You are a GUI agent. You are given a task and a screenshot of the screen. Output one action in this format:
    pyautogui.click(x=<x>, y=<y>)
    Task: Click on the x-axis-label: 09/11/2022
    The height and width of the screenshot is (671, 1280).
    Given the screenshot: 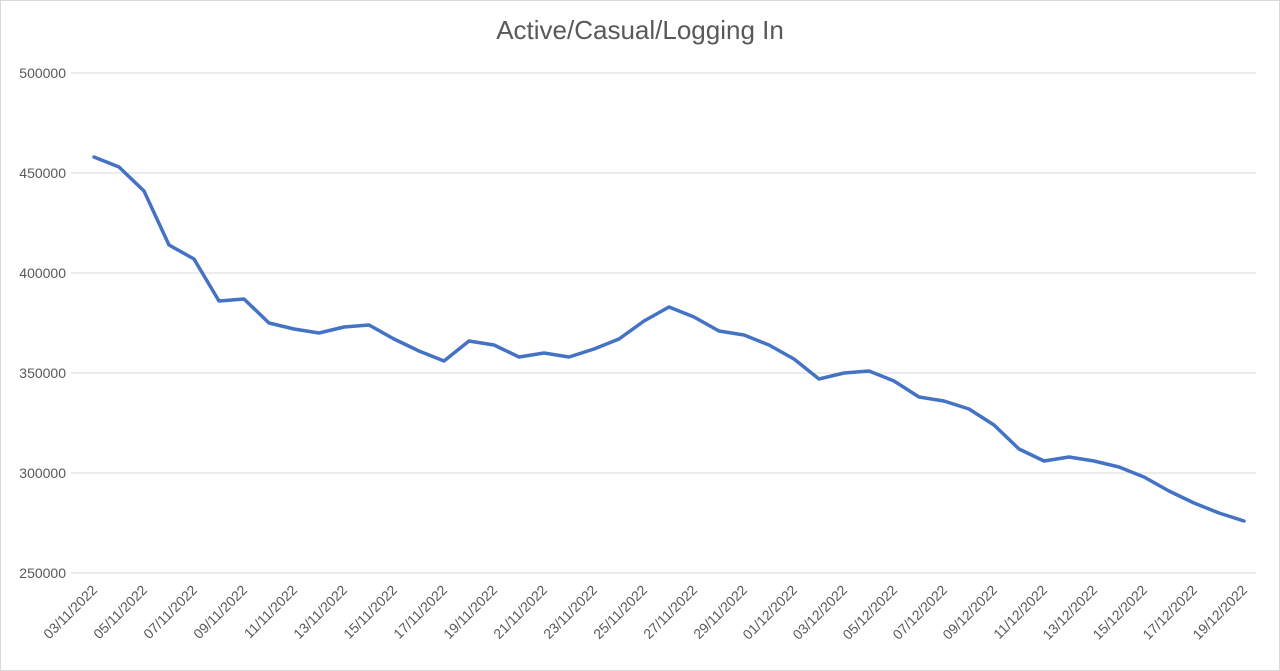 What is the action you would take?
    pyautogui.click(x=220, y=612)
    